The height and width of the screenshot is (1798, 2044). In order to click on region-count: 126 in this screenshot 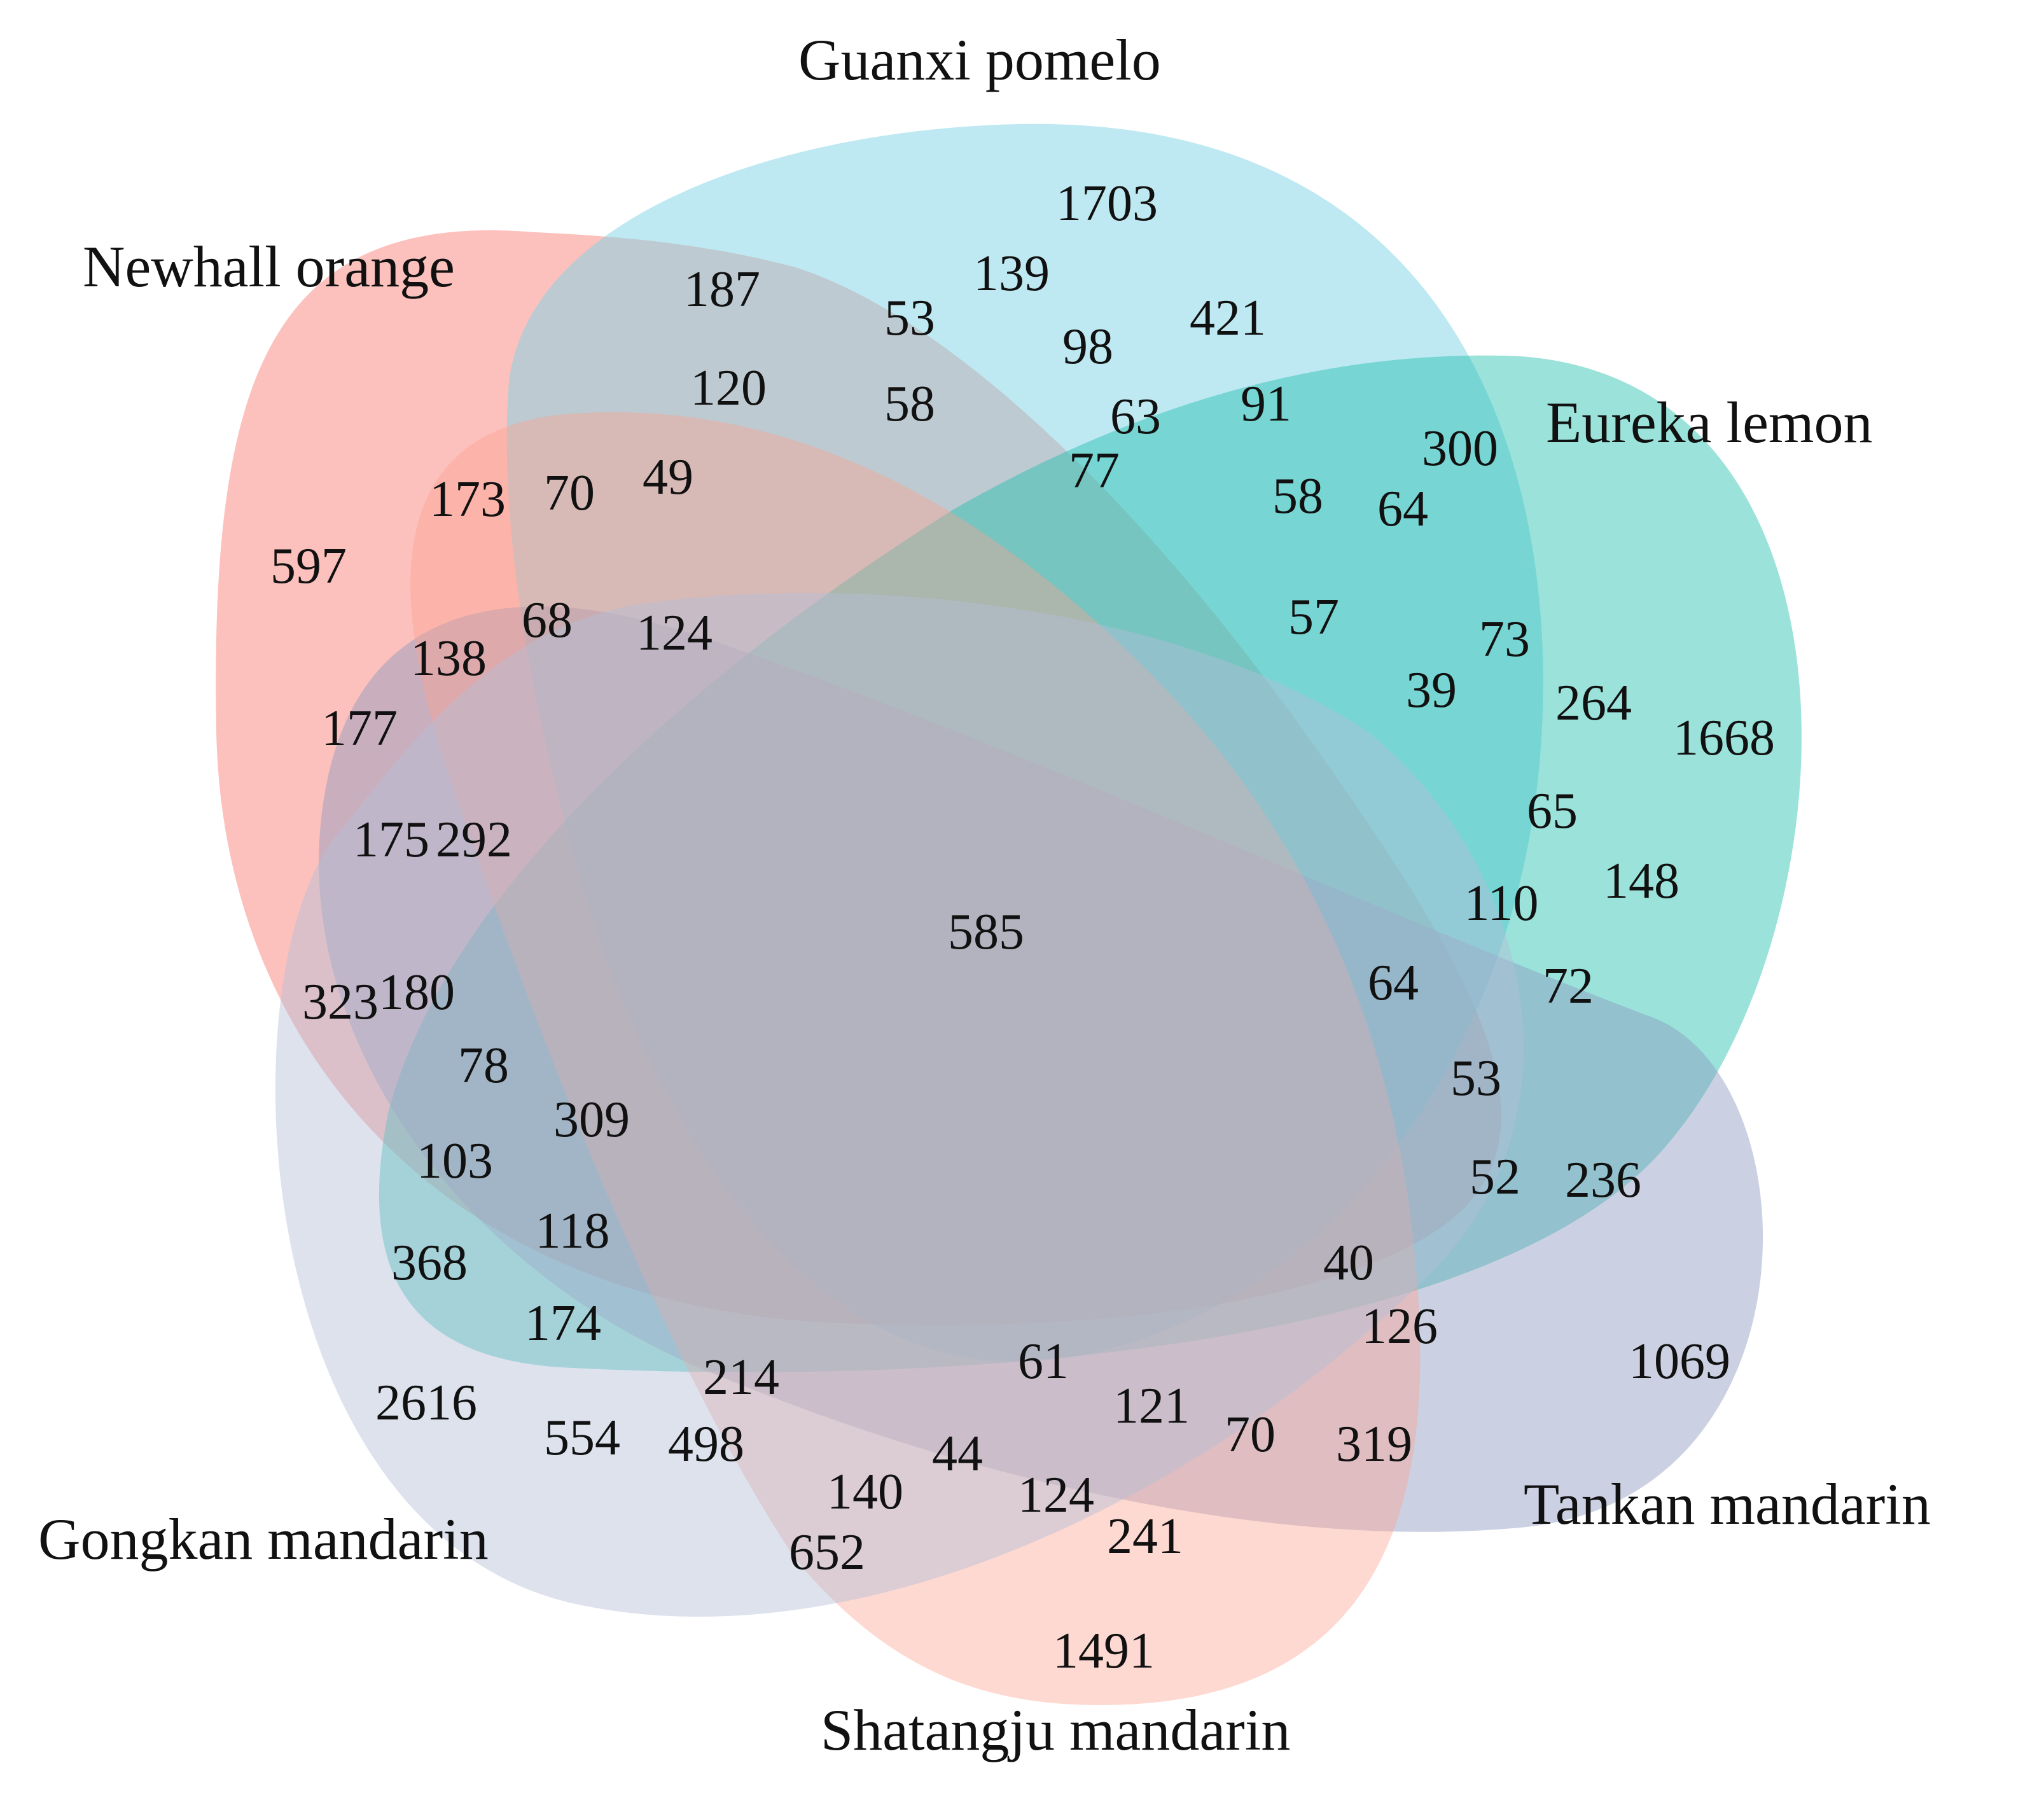, I will do `click(1399, 1327)`.